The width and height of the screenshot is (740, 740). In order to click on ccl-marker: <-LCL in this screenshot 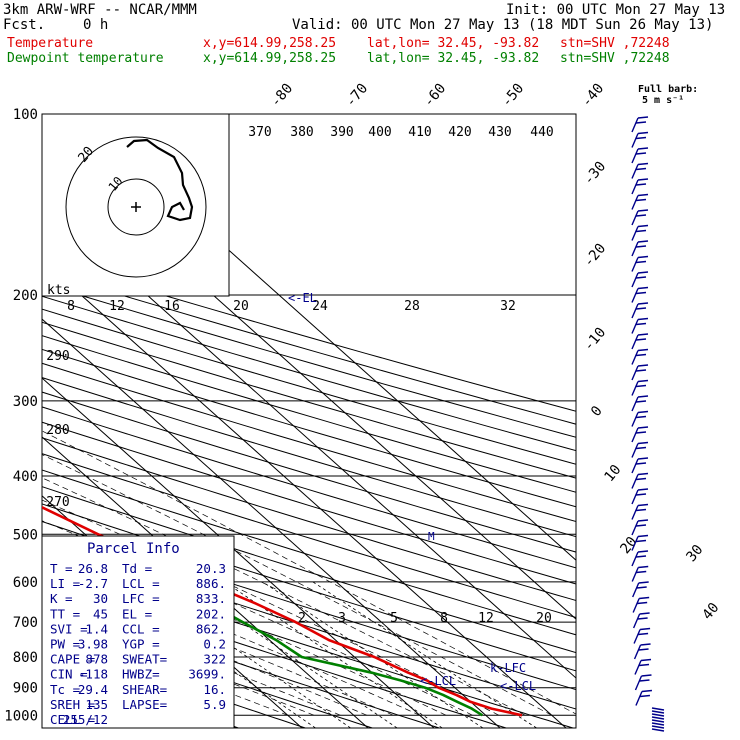, I will do `click(438, 681)`.